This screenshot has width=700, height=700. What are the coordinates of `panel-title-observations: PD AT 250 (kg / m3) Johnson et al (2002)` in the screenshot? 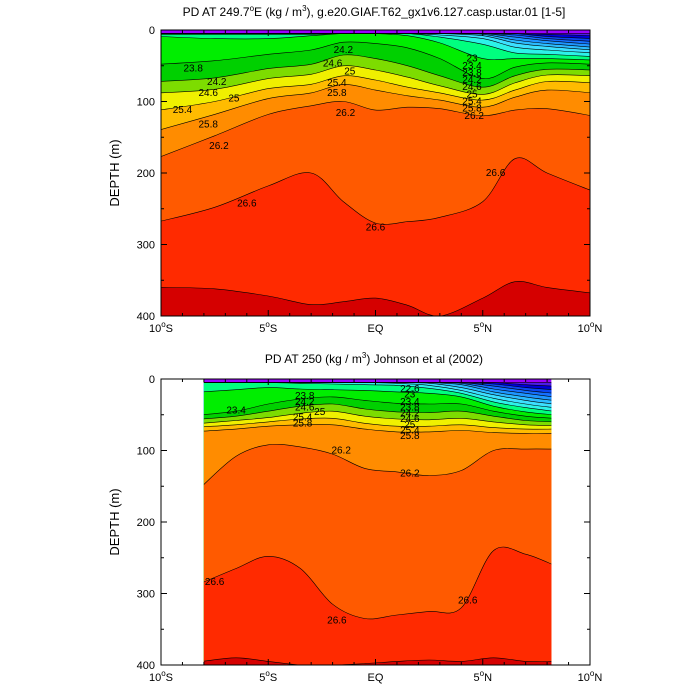 It's located at (374, 358).